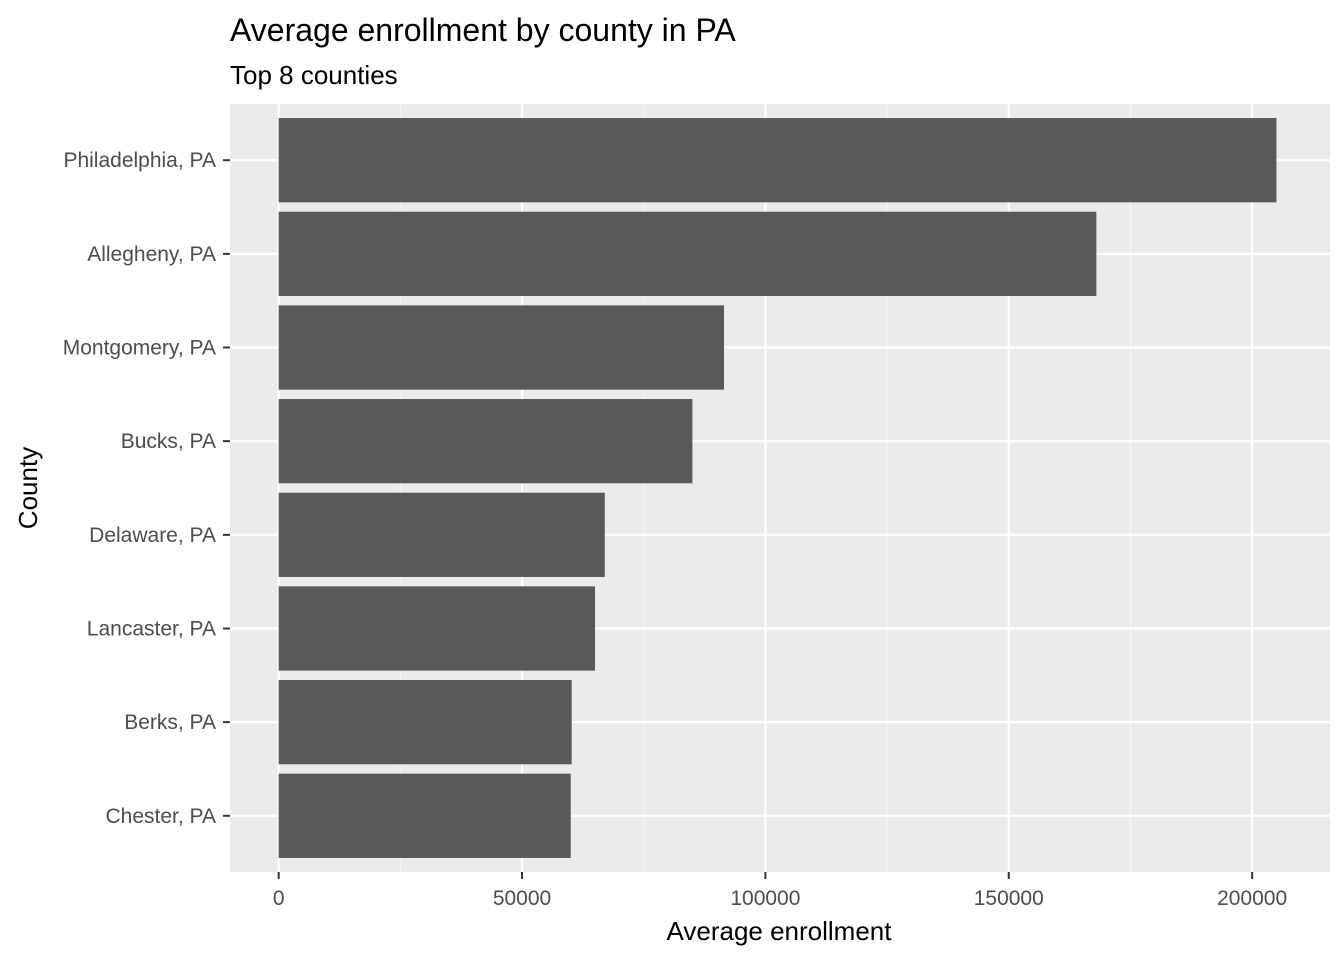 The height and width of the screenshot is (965, 1344). I want to click on x-tick-label: 100000, so click(765, 898).